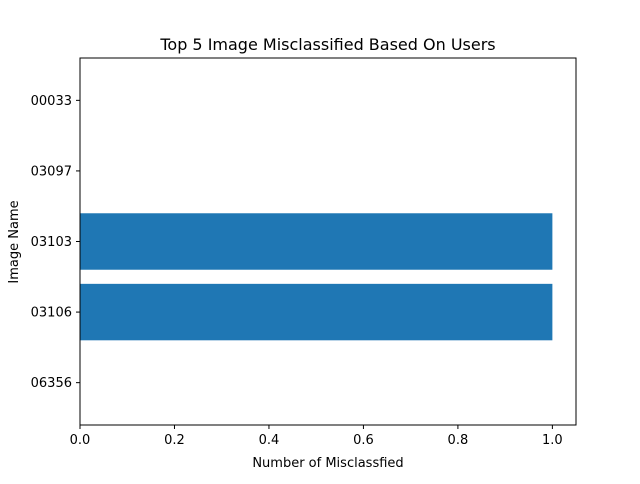  I want to click on x-tick-label: 0.2, so click(174, 440).